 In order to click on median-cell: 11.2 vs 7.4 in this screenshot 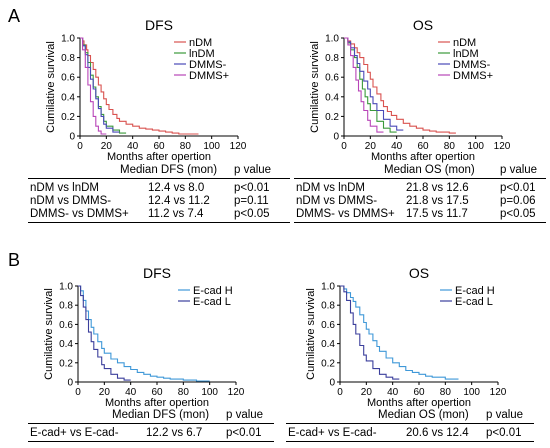, I will do `click(175, 214)`.